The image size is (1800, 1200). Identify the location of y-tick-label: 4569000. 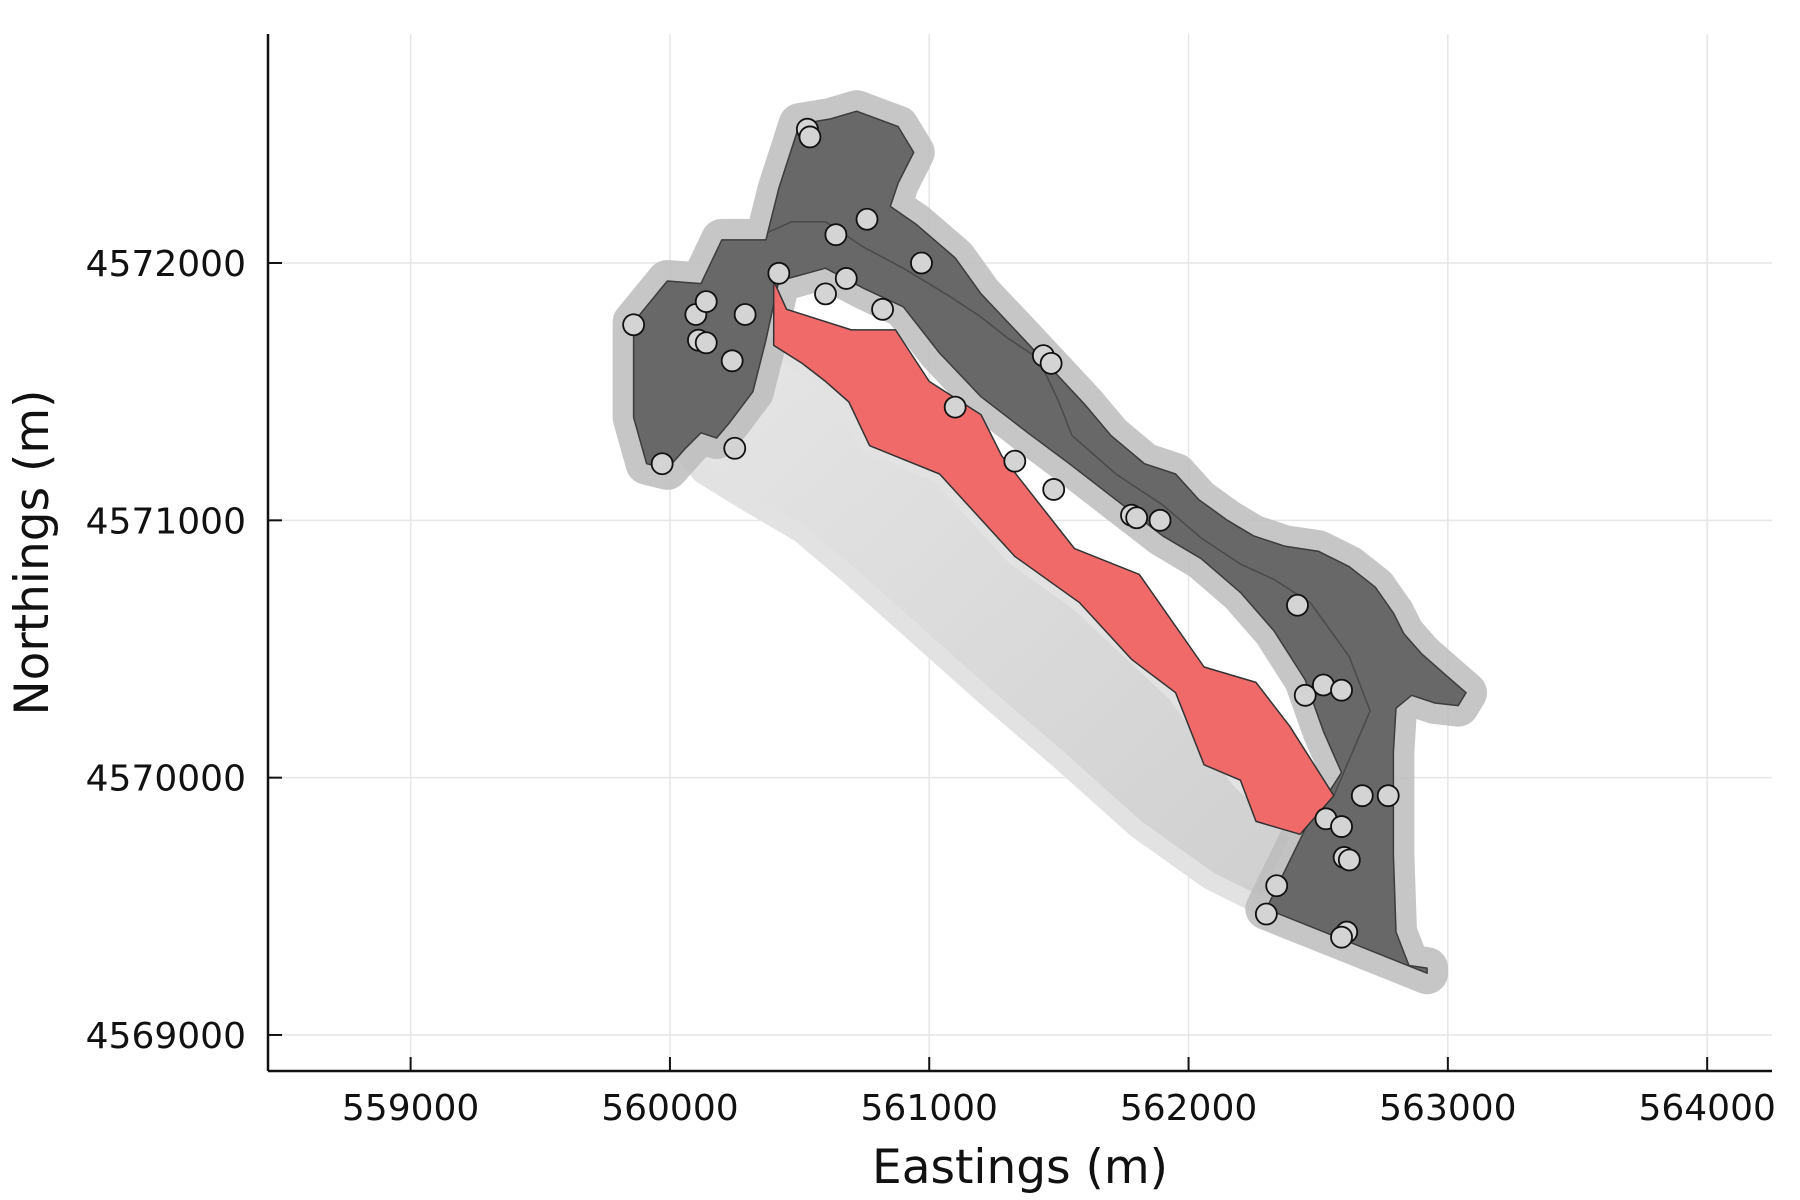
(166, 1036).